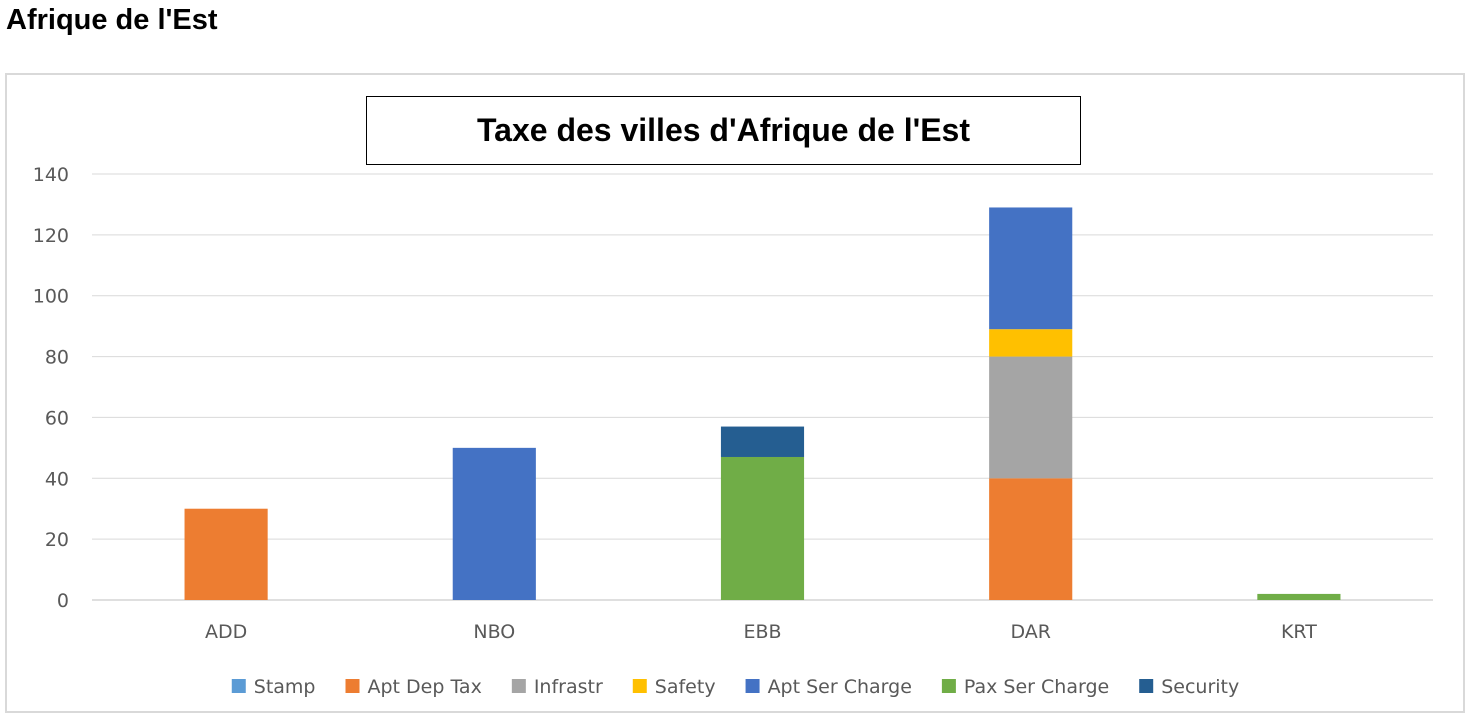 The image size is (1471, 713). What do you see at coordinates (1299, 632) in the screenshot?
I see `x-category-label: KRT` at bounding box center [1299, 632].